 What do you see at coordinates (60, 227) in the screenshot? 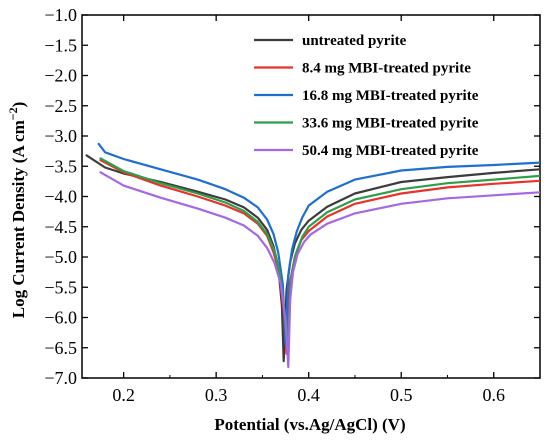
I see `y-tick-label: −4.5` at bounding box center [60, 227].